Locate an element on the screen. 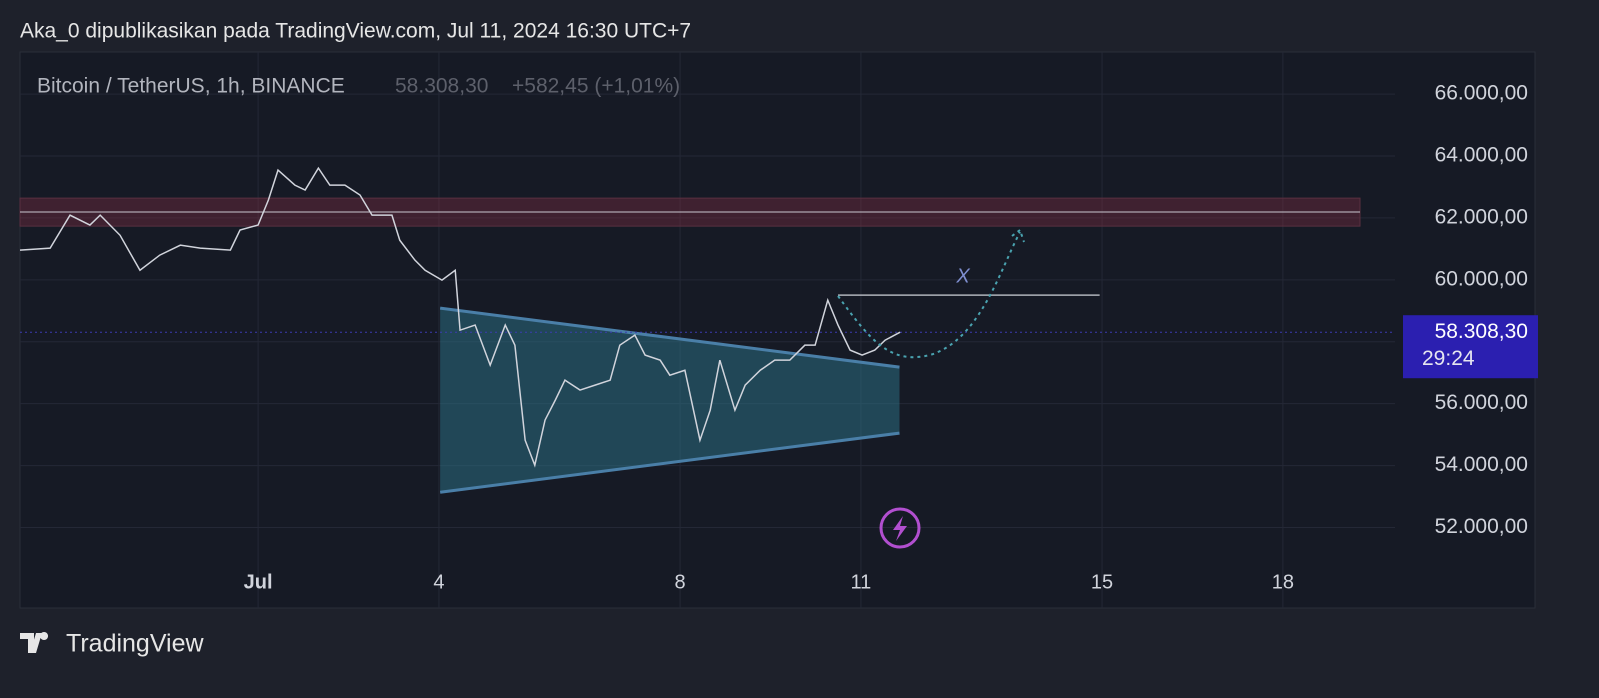  triangle-lower is located at coordinates (669, 462).